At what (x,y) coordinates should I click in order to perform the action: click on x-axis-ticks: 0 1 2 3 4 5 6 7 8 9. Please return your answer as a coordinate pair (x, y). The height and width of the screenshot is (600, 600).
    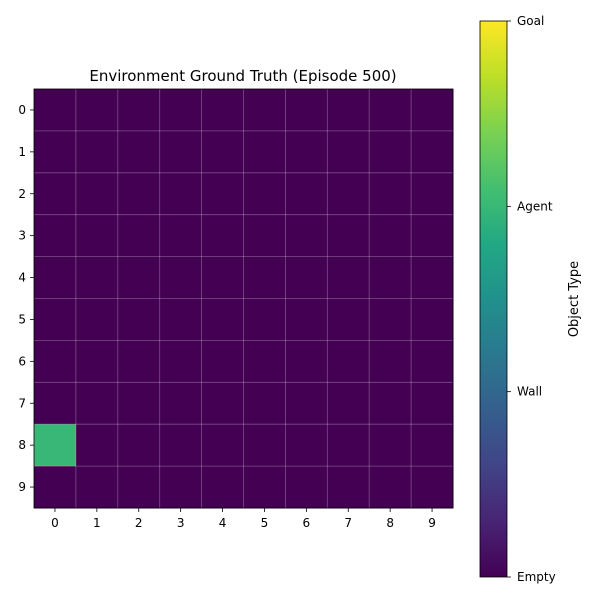
    Looking at the image, I should click on (243, 519).